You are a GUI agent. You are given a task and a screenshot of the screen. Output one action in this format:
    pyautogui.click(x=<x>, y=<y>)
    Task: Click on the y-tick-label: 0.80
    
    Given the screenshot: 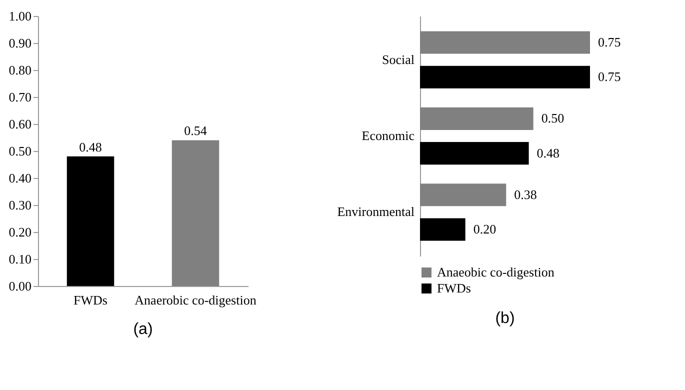 What is the action you would take?
    pyautogui.click(x=20, y=70)
    